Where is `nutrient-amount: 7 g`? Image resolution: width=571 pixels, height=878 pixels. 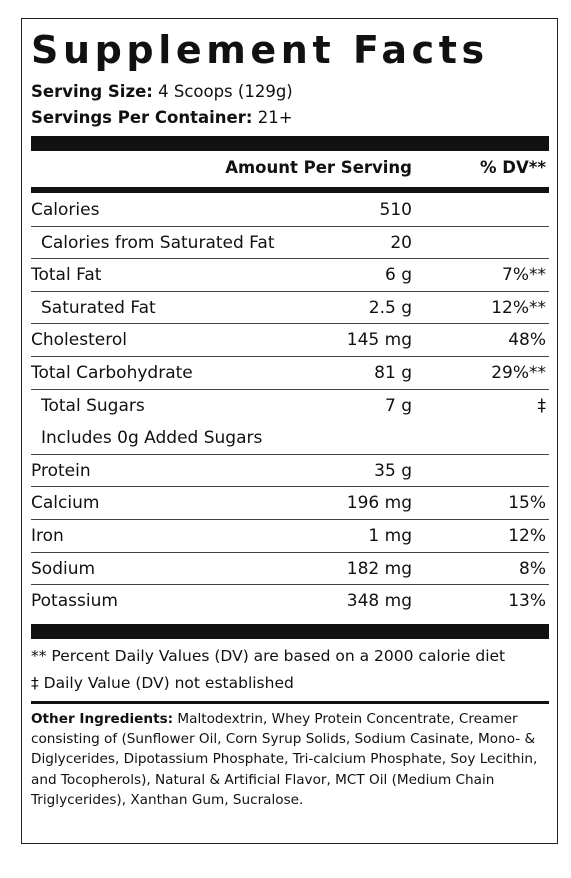
nutrient-amount: 7 g is located at coordinates (398, 405).